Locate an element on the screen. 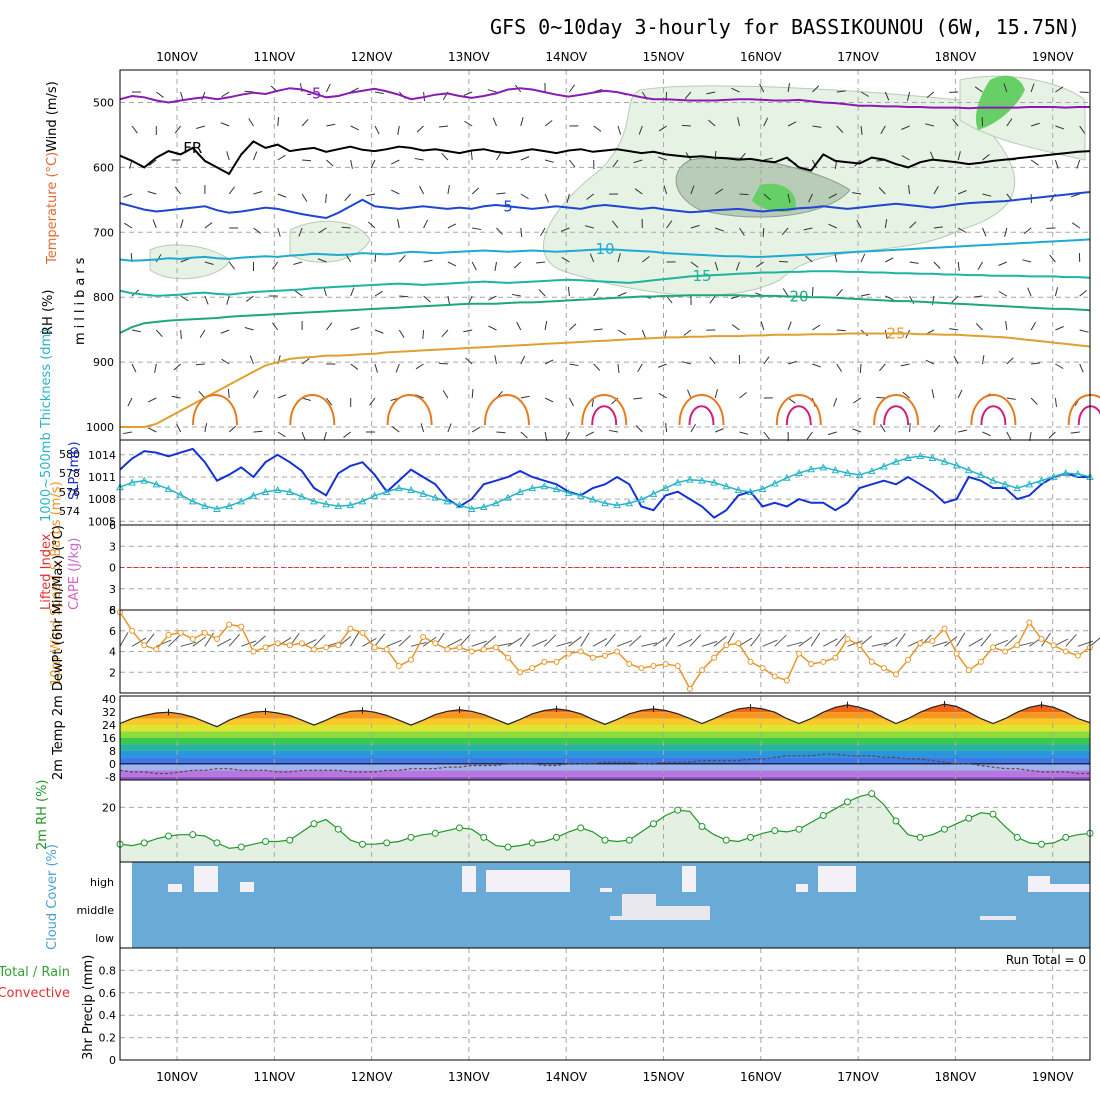 Image resolution: width=1100 pixels, height=1100 pixels. cloud-gap-middle is located at coordinates (683, 913).